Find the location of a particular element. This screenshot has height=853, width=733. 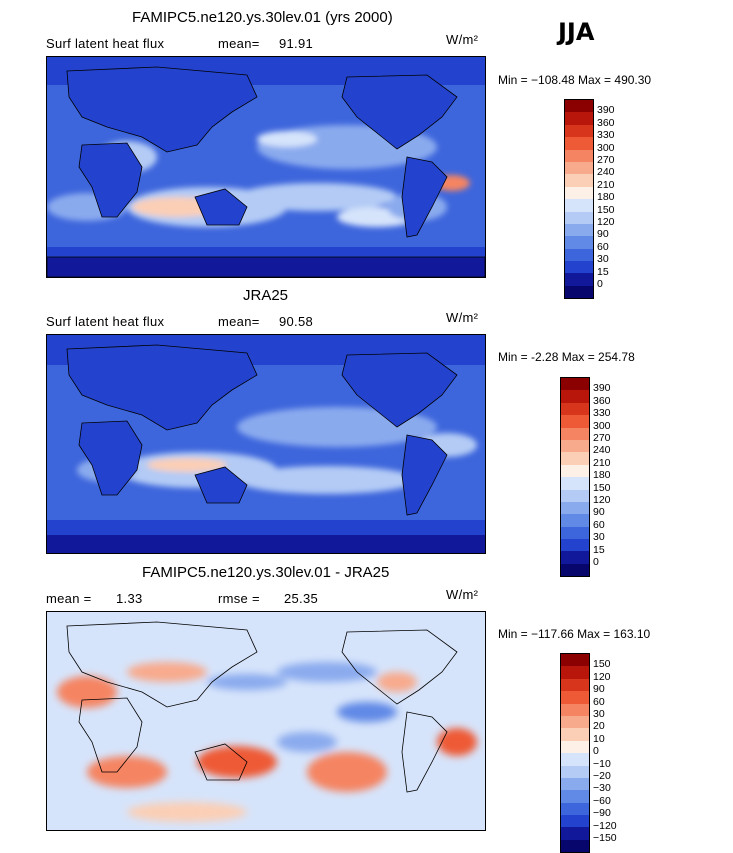

colorbar-tick-label: −20 is located at coordinates (602, 776).